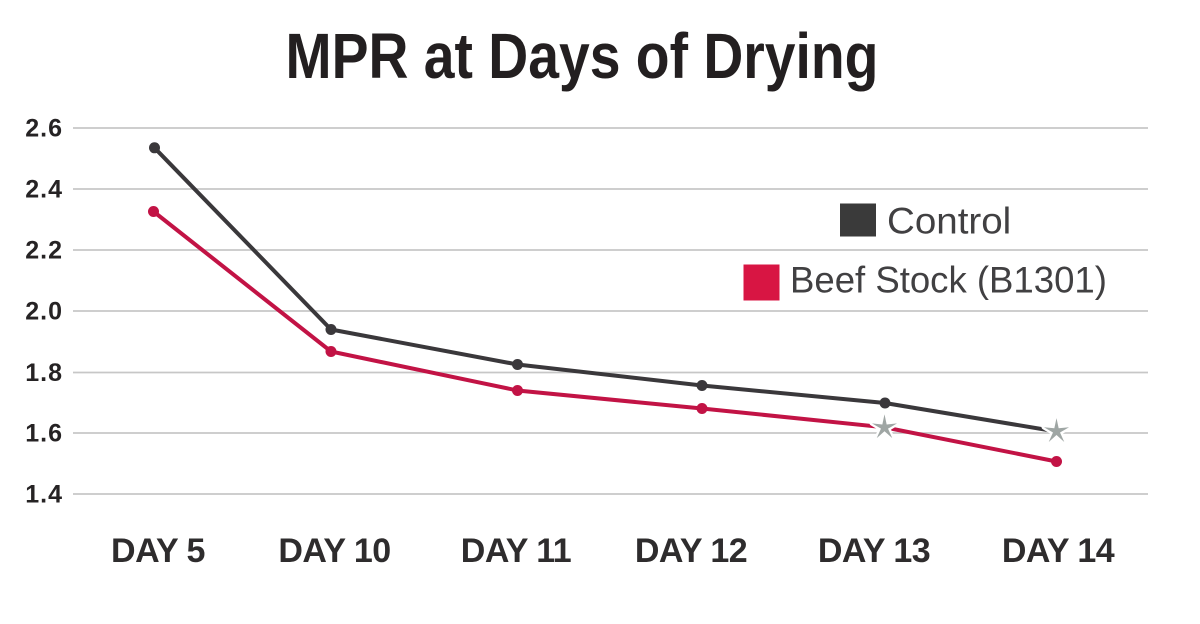 The image size is (1200, 624). What do you see at coordinates (948, 279) in the screenshot?
I see `svg-text: Beef Stock (B1301)` at bounding box center [948, 279].